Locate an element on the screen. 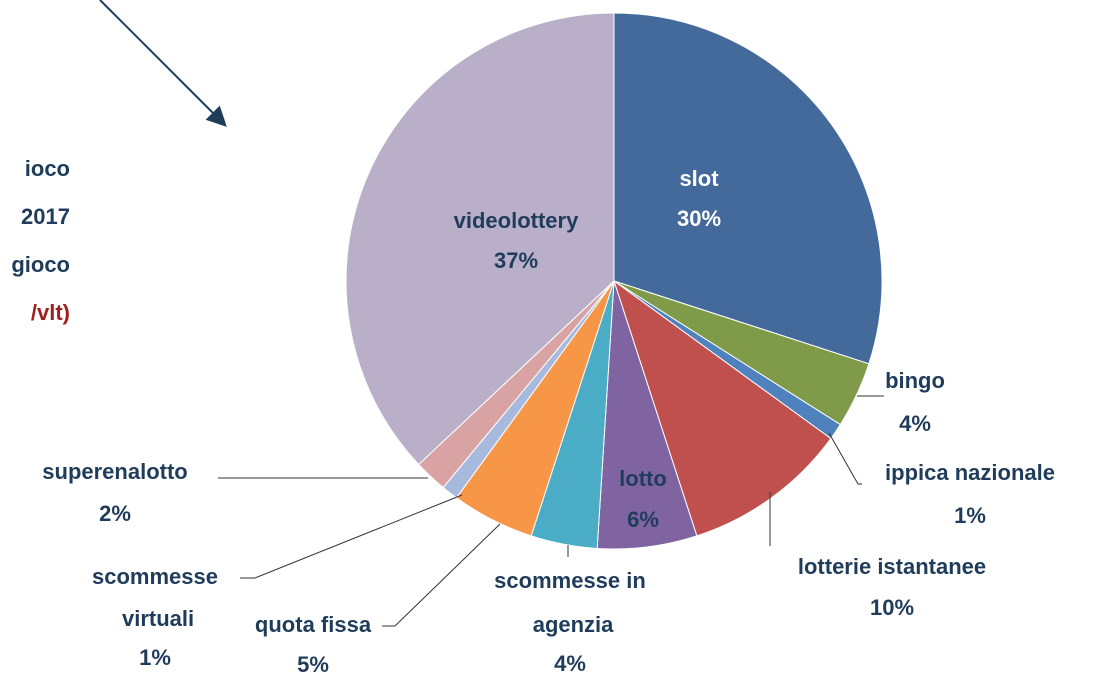  slice-label: scommesse in agenzia is located at coordinates (570, 602).